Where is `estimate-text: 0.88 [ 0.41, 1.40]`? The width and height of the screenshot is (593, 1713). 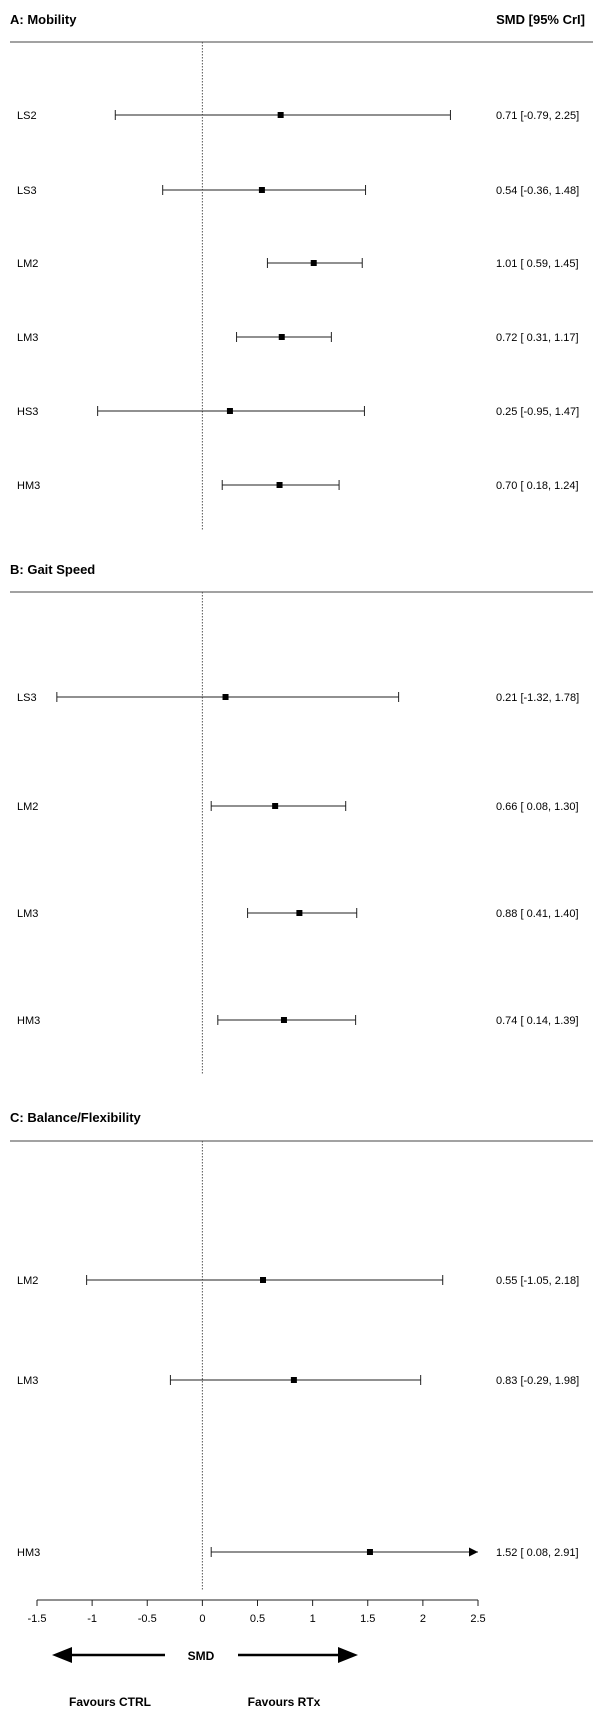
estimate-text: 0.88 [ 0.41, 1.40] is located at coordinates (537, 914).